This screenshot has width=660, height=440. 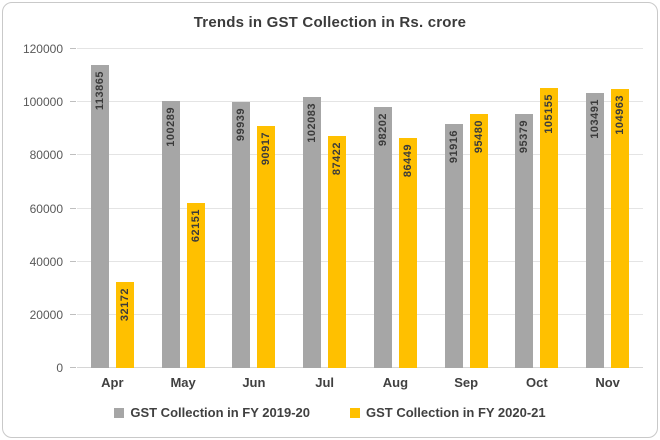 I want to click on y-tick-label: 20000, so click(x=46, y=314).